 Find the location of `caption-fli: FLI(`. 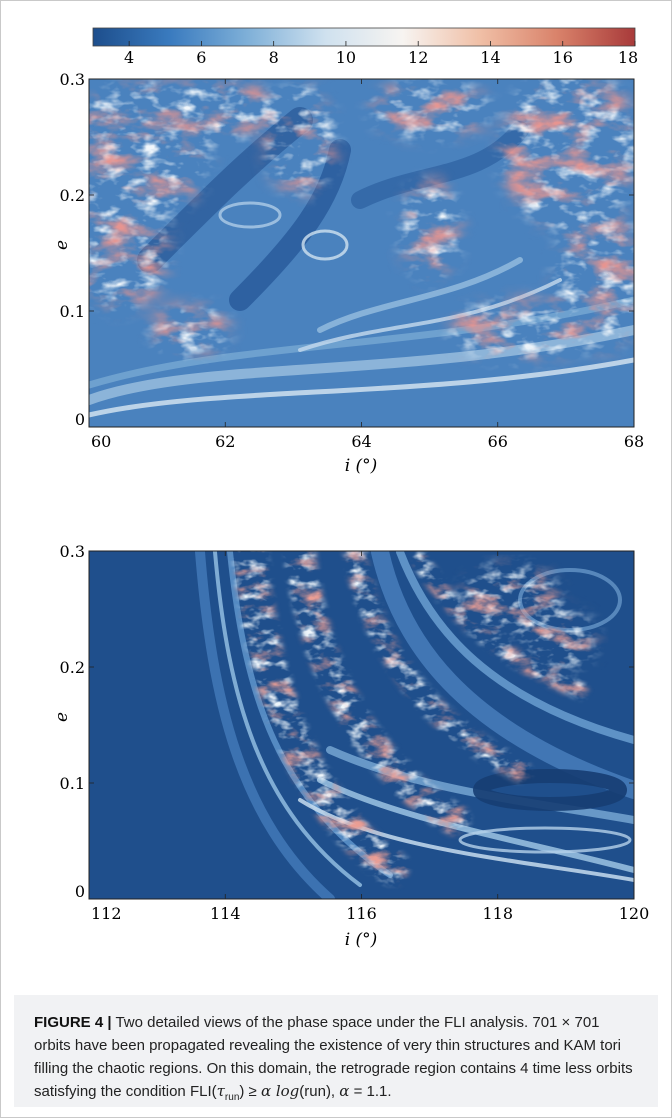

caption-fli: FLI( is located at coordinates (203, 1091).